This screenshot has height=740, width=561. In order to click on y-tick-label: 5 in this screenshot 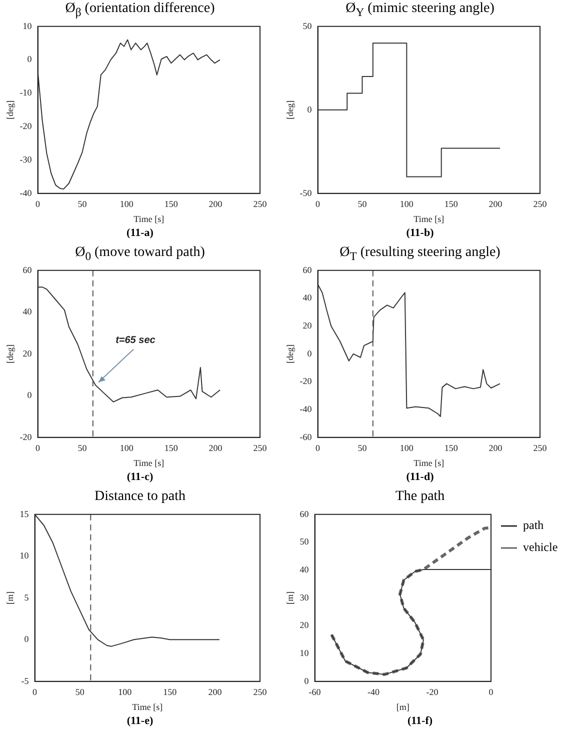, I will do `click(27, 597)`.